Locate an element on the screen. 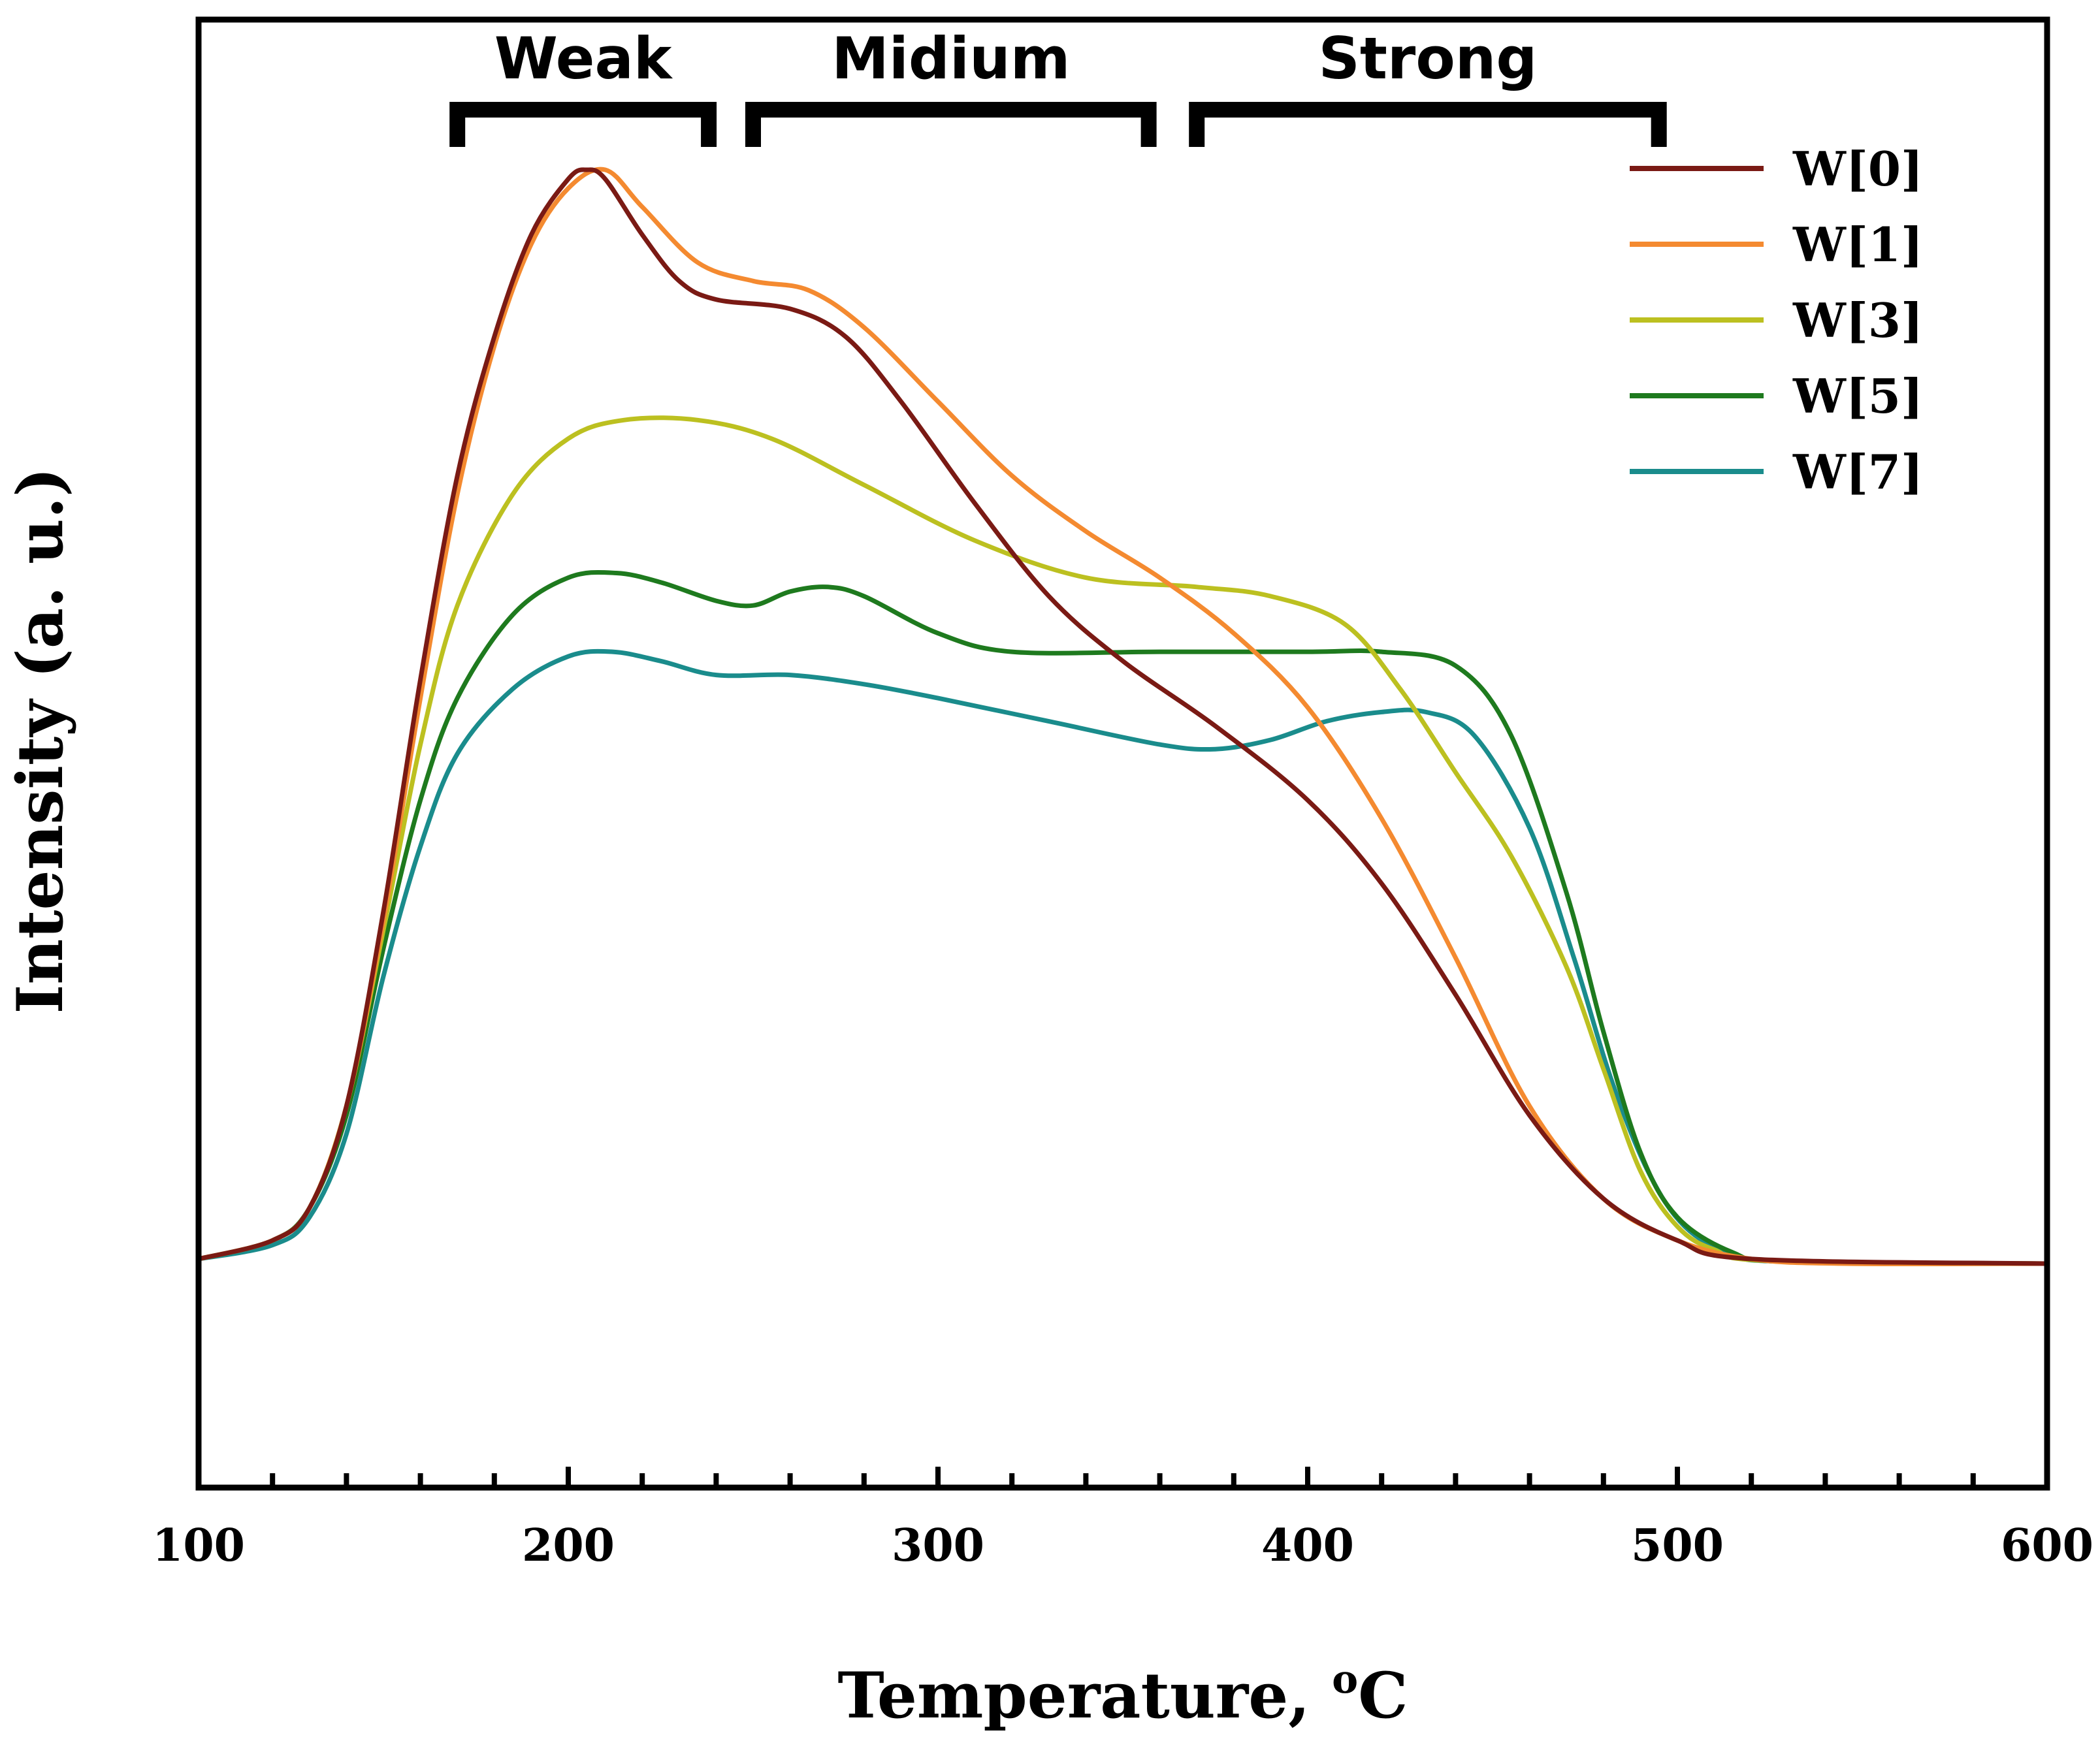  x-tick-label: 100 is located at coordinates (198, 1546).